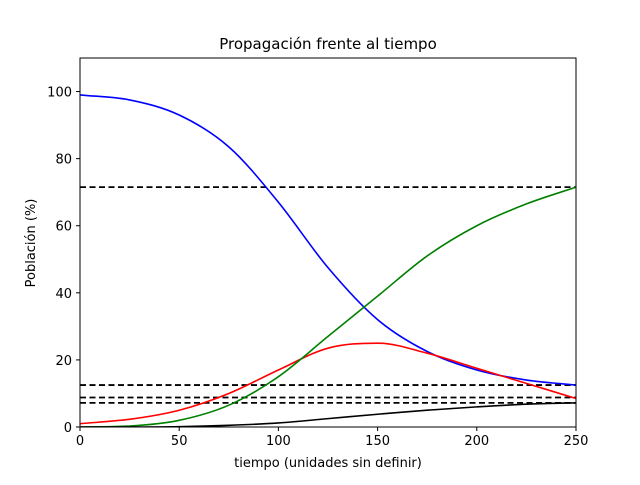  I want to click on x-tick-label: 100, so click(278, 441).